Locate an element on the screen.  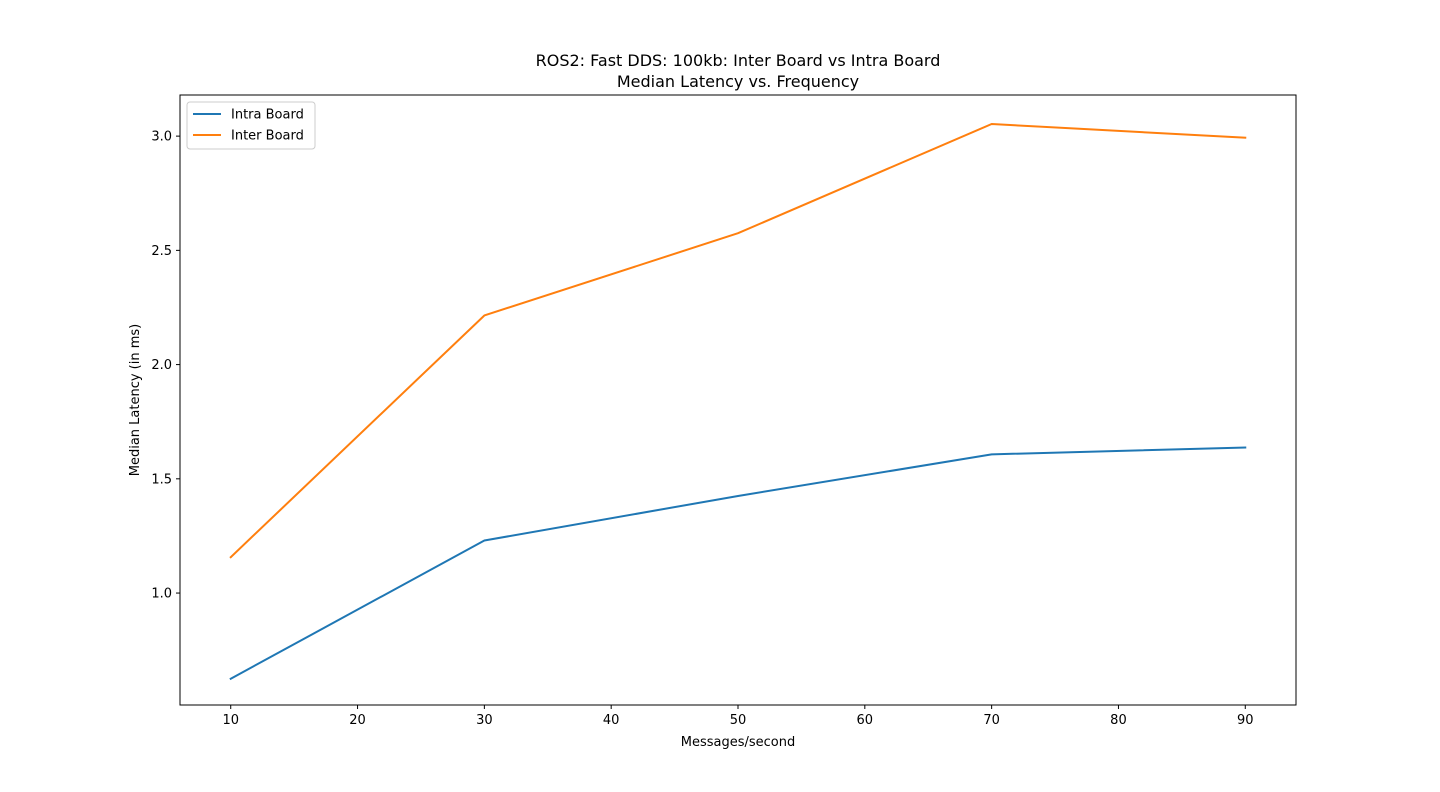
y-tick-label: 3.0 is located at coordinates (161, 137).